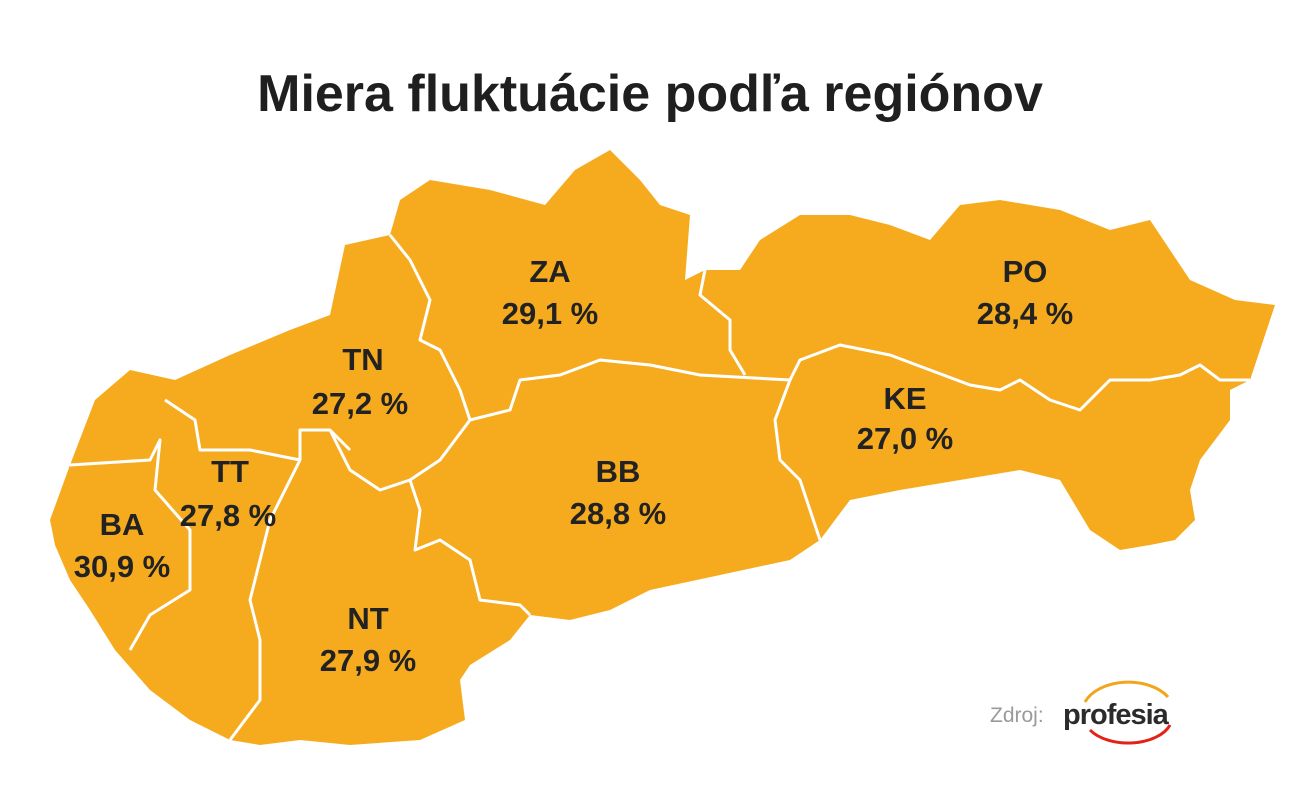 The width and height of the screenshot is (1300, 793). What do you see at coordinates (430, 358) in the screenshot?
I see `border-tn-za` at bounding box center [430, 358].